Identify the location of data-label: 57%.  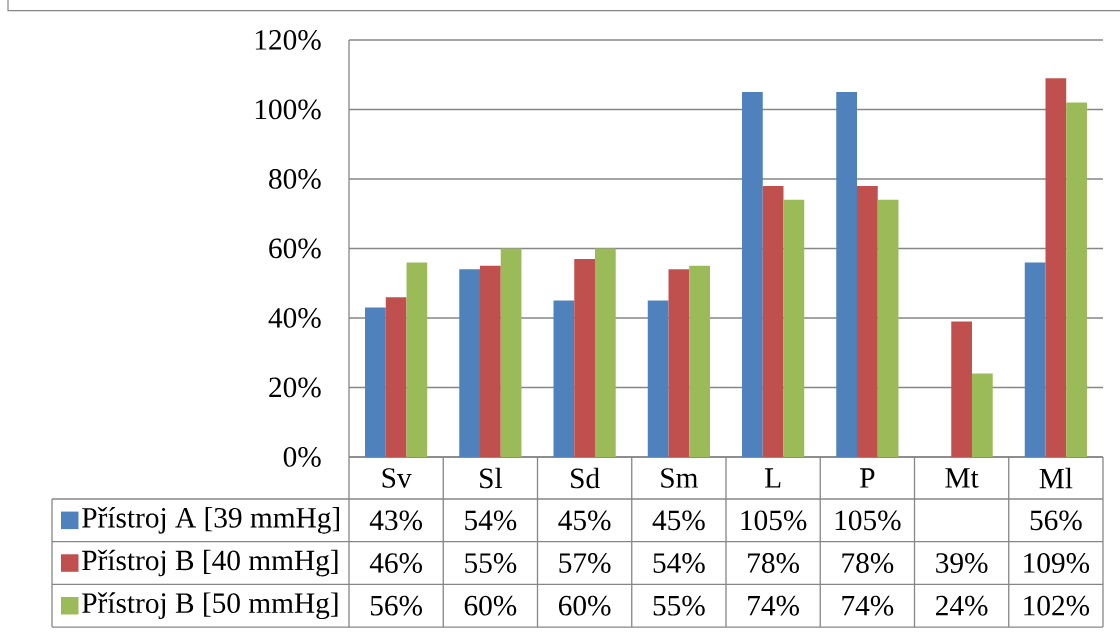
(585, 563).